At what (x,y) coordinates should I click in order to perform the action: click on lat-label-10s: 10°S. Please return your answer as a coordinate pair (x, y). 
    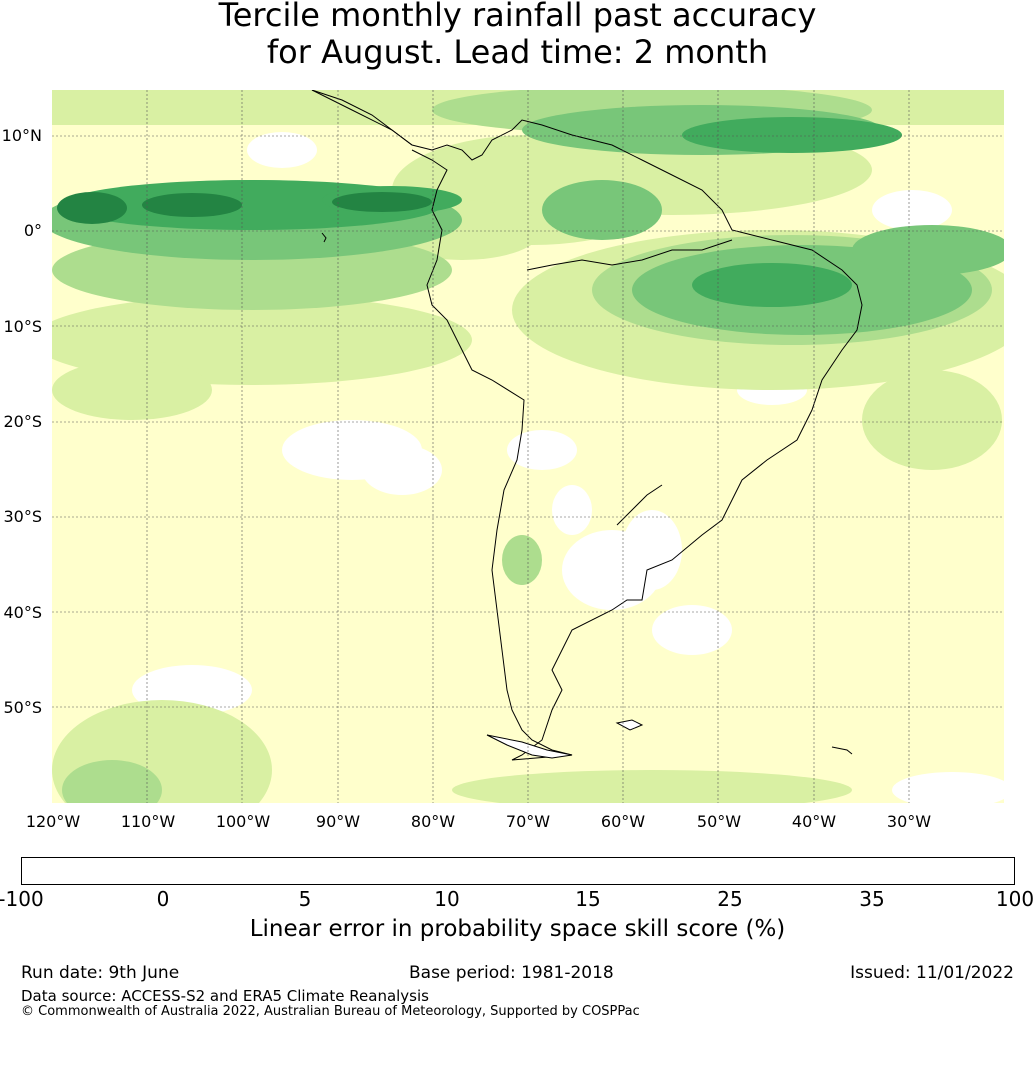
    Looking at the image, I should click on (22, 326).